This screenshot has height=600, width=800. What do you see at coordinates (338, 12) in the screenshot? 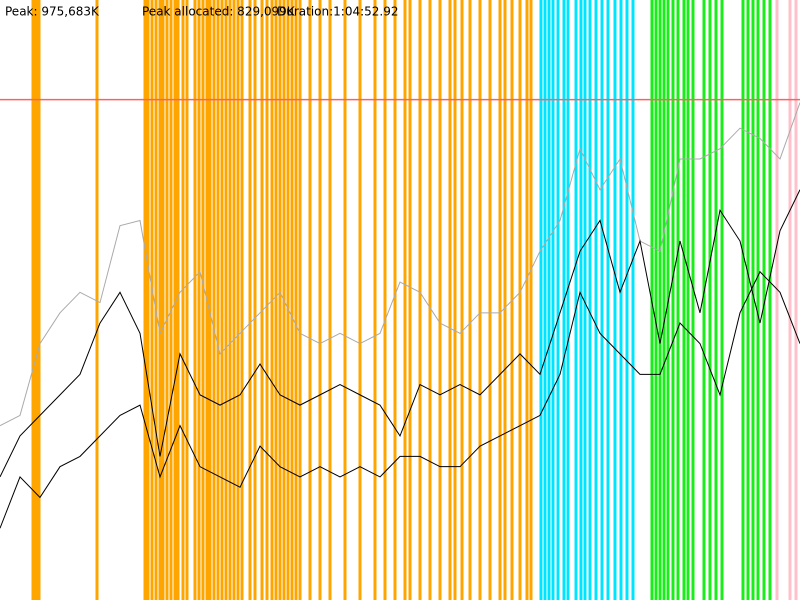
I see `duration-label: Duration:1:04:52.92` at bounding box center [338, 12].